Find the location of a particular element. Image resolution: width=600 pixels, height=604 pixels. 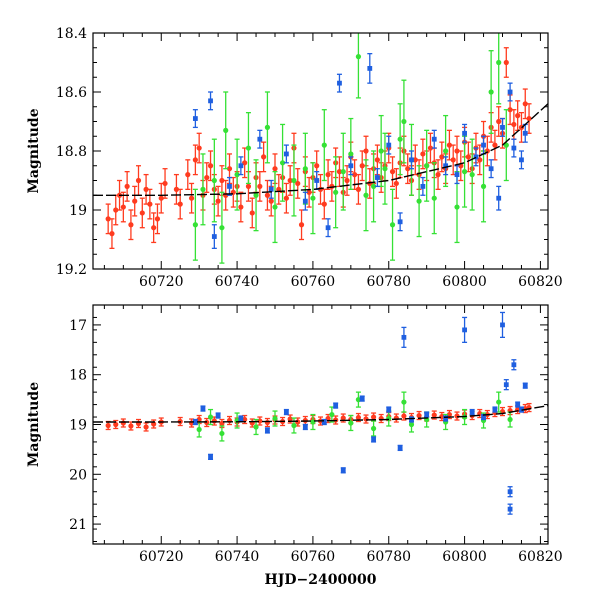

fit-curve is located at coordinates (320, 149).